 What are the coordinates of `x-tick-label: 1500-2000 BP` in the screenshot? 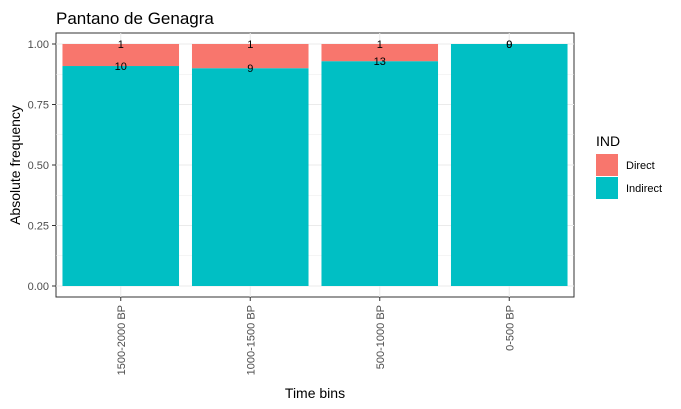 It's located at (122, 340).